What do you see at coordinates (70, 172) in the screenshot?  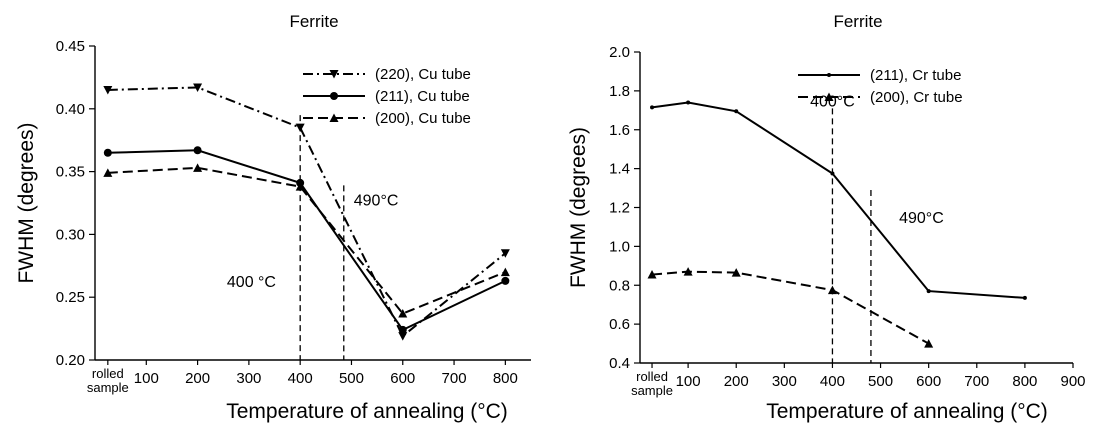 I see `y-tick-label: 0.35` at bounding box center [70, 172].